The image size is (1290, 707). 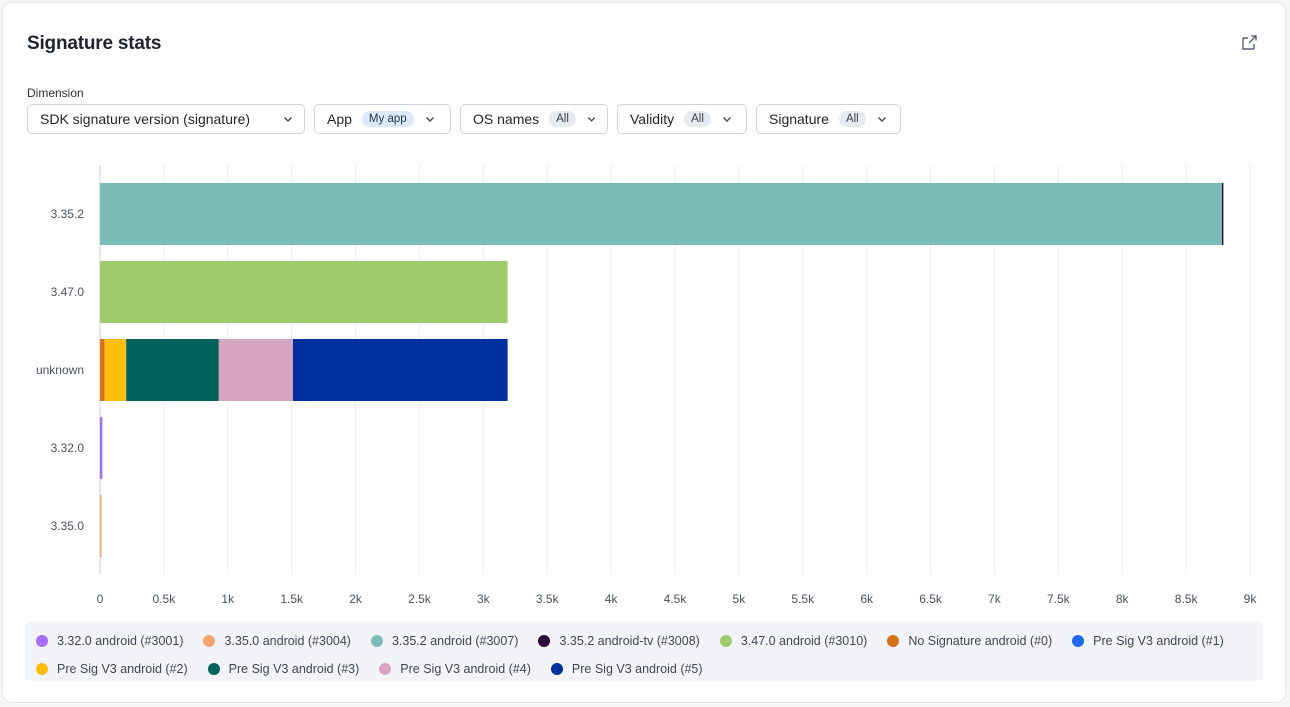 I want to click on x-tick-label: 4k, so click(x=612, y=599).